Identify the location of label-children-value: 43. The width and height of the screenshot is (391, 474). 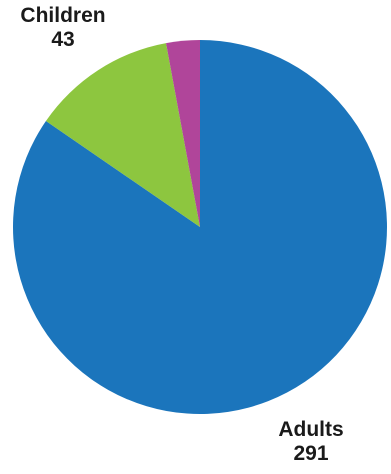
(63, 40).